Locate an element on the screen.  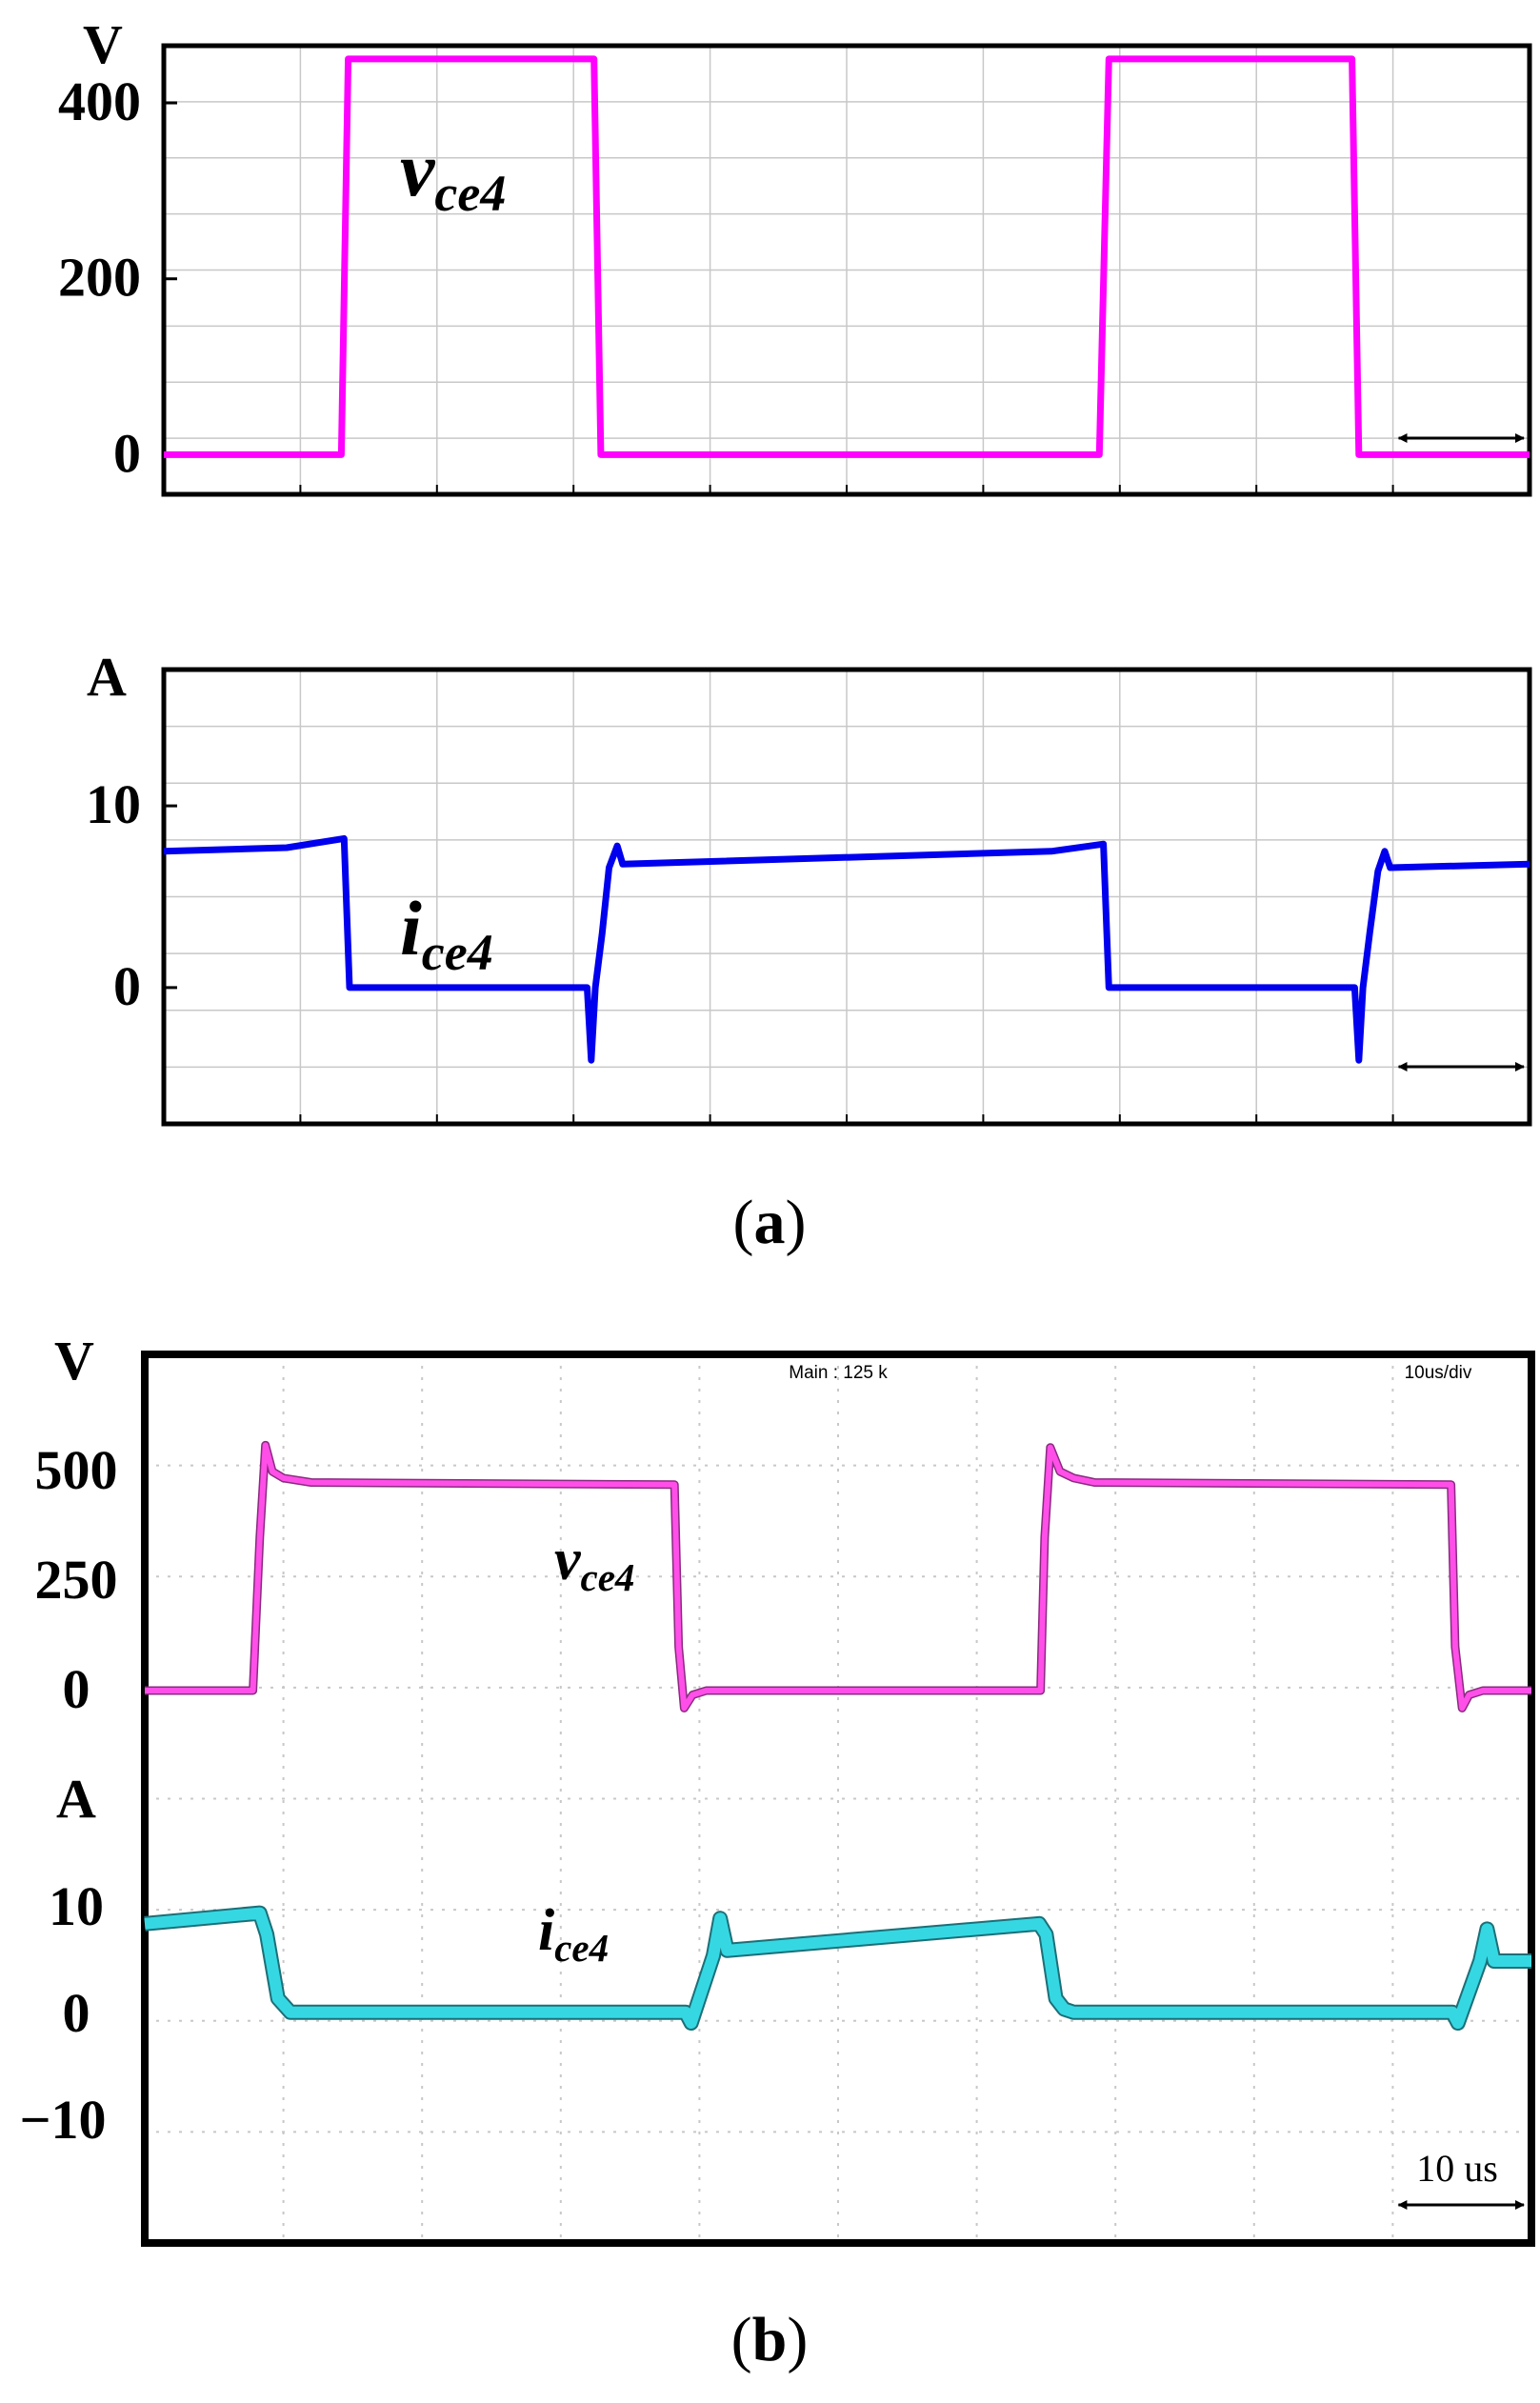
b-series-label-ice4: ice4 is located at coordinates (573, 1934).